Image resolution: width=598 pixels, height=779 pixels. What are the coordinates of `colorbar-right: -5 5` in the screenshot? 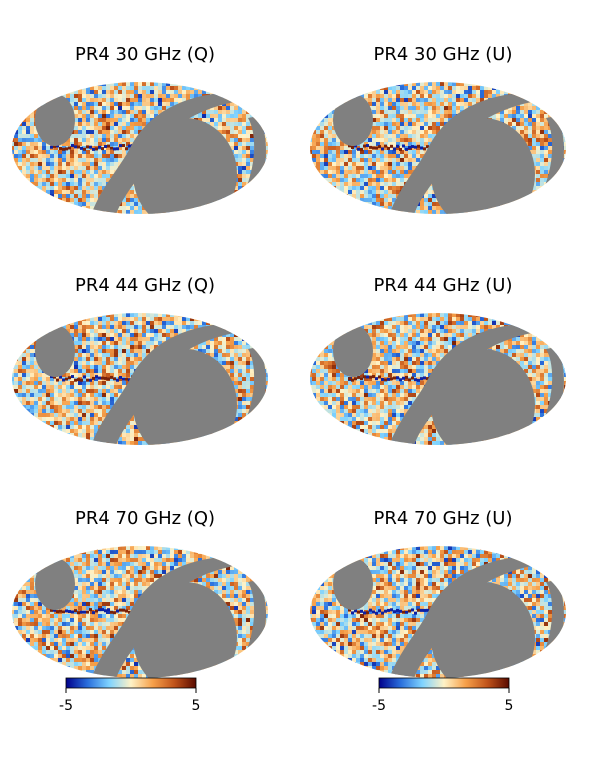 It's located at (472, 706).